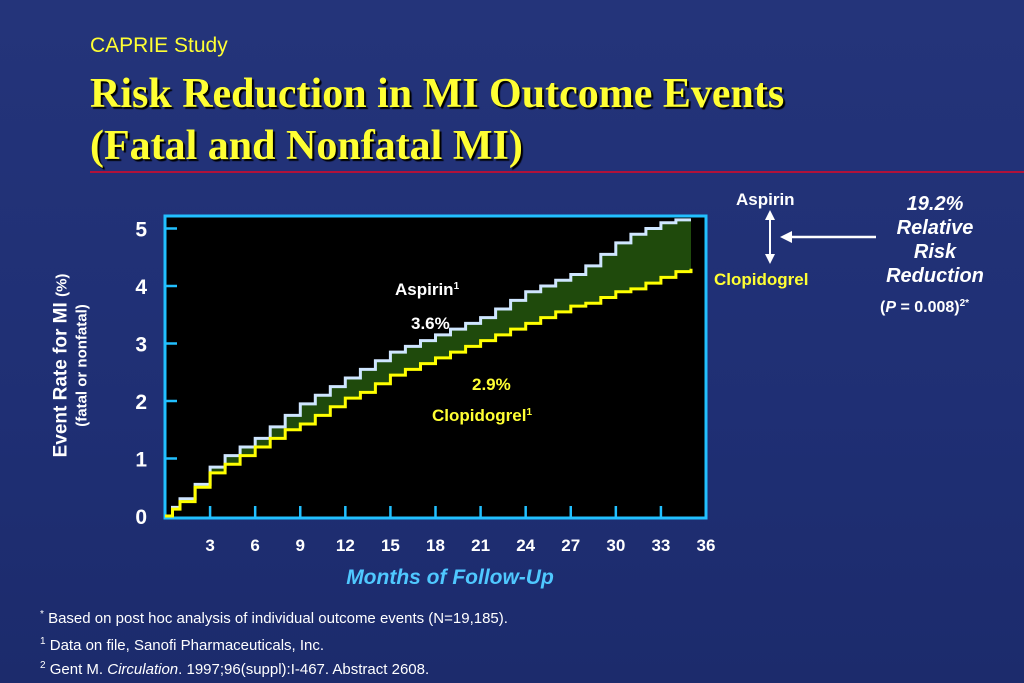  Describe the element at coordinates (786, 237) in the screenshot. I see `legend-arrowhead-left` at that location.